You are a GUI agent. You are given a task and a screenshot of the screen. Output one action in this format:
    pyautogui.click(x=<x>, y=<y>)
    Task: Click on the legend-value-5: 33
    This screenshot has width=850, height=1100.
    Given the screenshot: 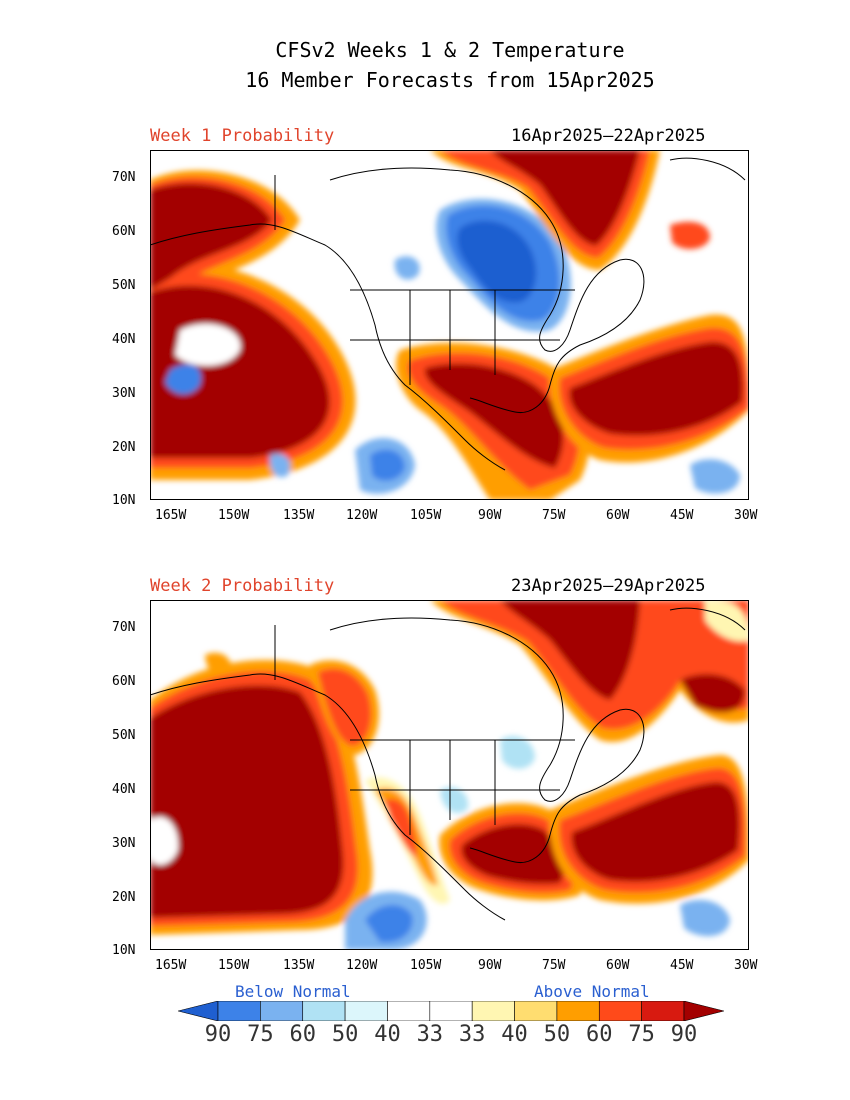 What is the action you would take?
    pyautogui.click(x=430, y=1034)
    